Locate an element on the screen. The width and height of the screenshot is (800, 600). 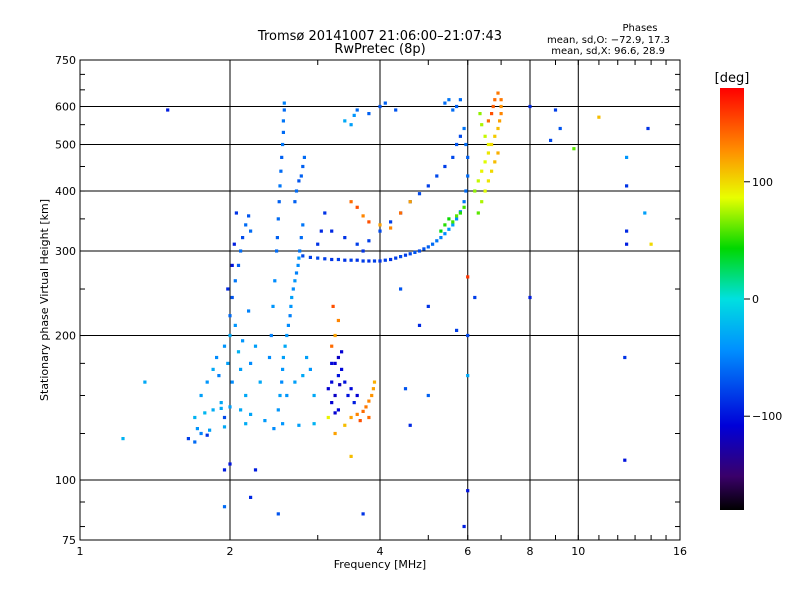
x-tick-label: 8 is located at coordinates (530, 551).